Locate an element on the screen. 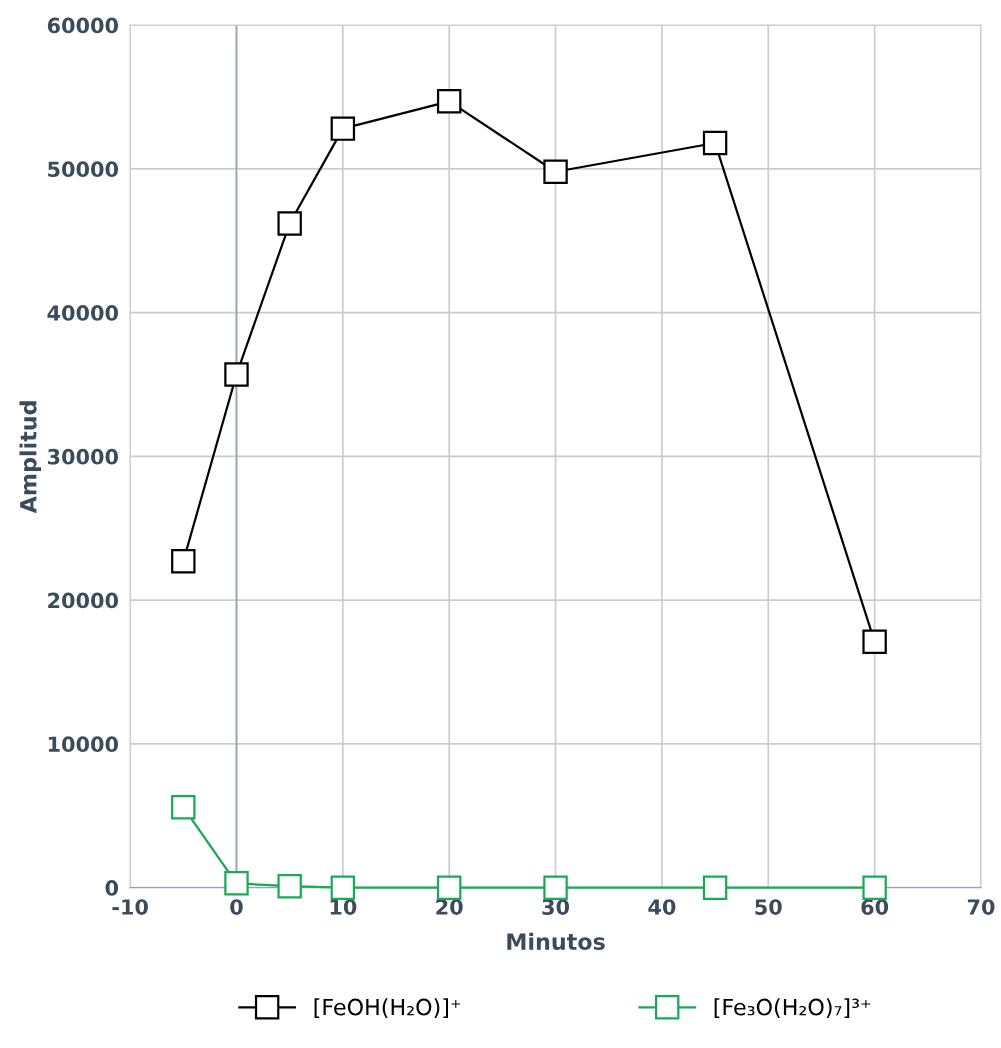 The height and width of the screenshot is (1048, 1001). x-tick-label: 60 is located at coordinates (875, 907).